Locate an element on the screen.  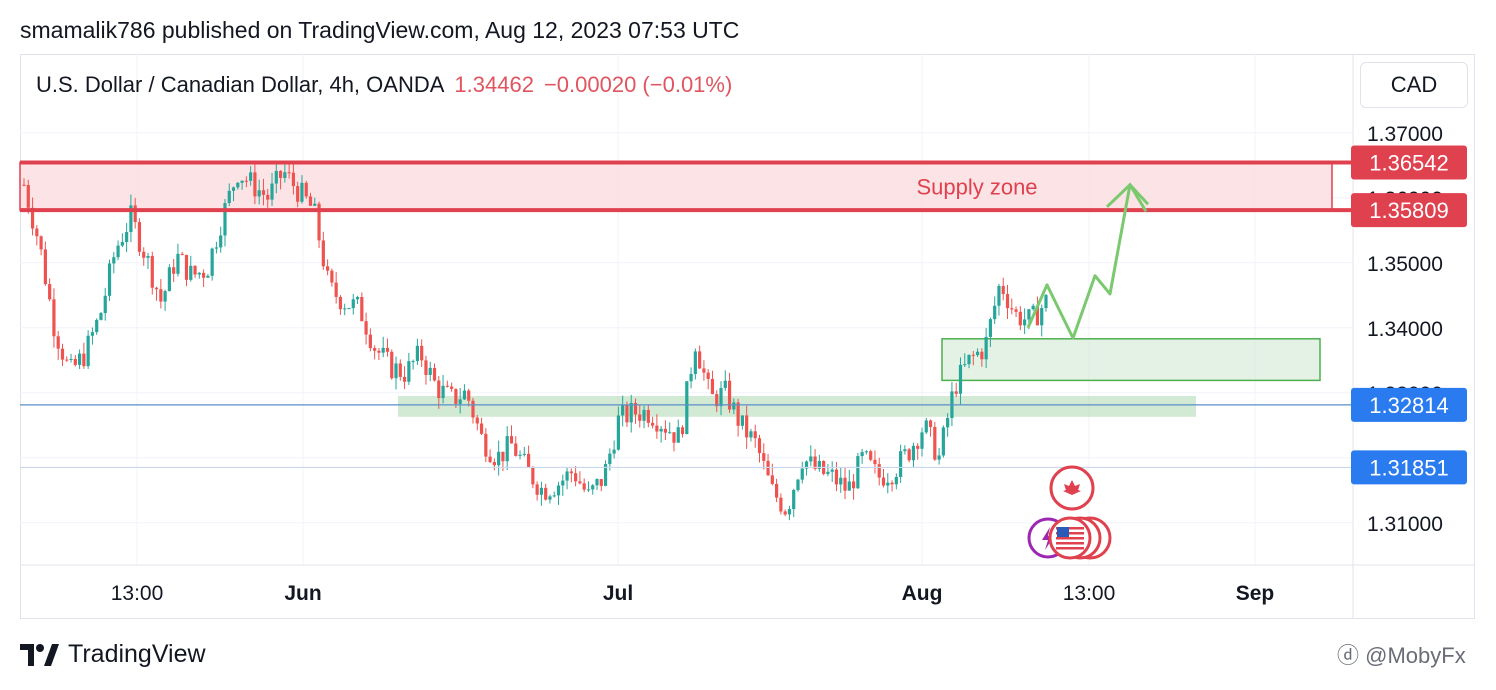
supply-zone-label: Supply zone is located at coordinates (976, 186).